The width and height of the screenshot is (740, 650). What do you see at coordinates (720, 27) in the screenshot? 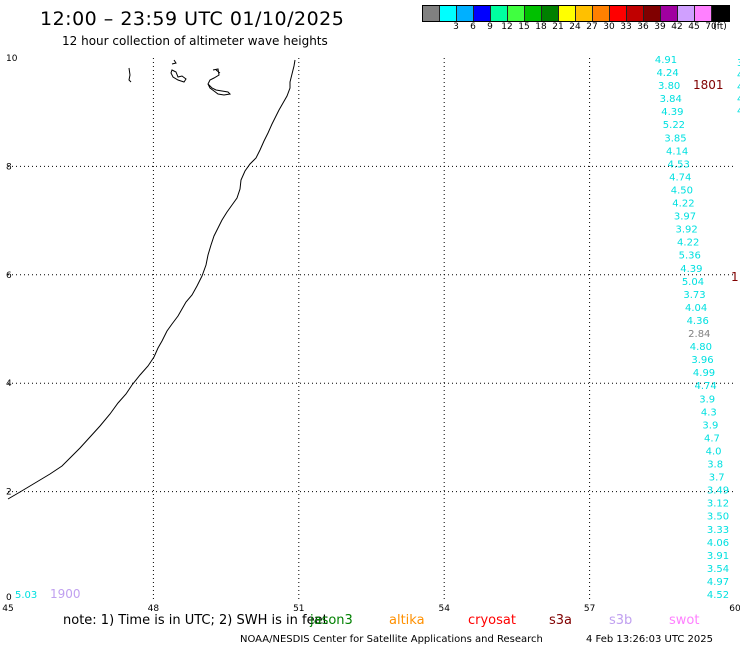
I see `legend-unit: (ft)` at bounding box center [720, 27].